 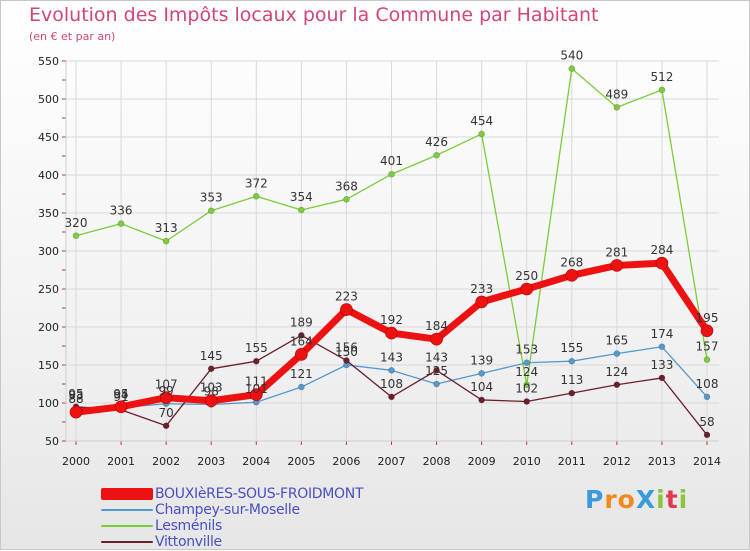 I want to click on x-tick-label: 2004, so click(x=256, y=461).